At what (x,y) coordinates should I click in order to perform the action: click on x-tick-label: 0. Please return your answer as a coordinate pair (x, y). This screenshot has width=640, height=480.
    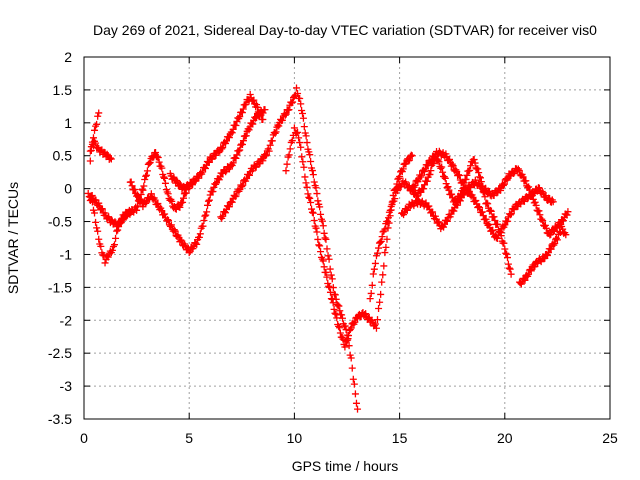
    Looking at the image, I should click on (84, 438).